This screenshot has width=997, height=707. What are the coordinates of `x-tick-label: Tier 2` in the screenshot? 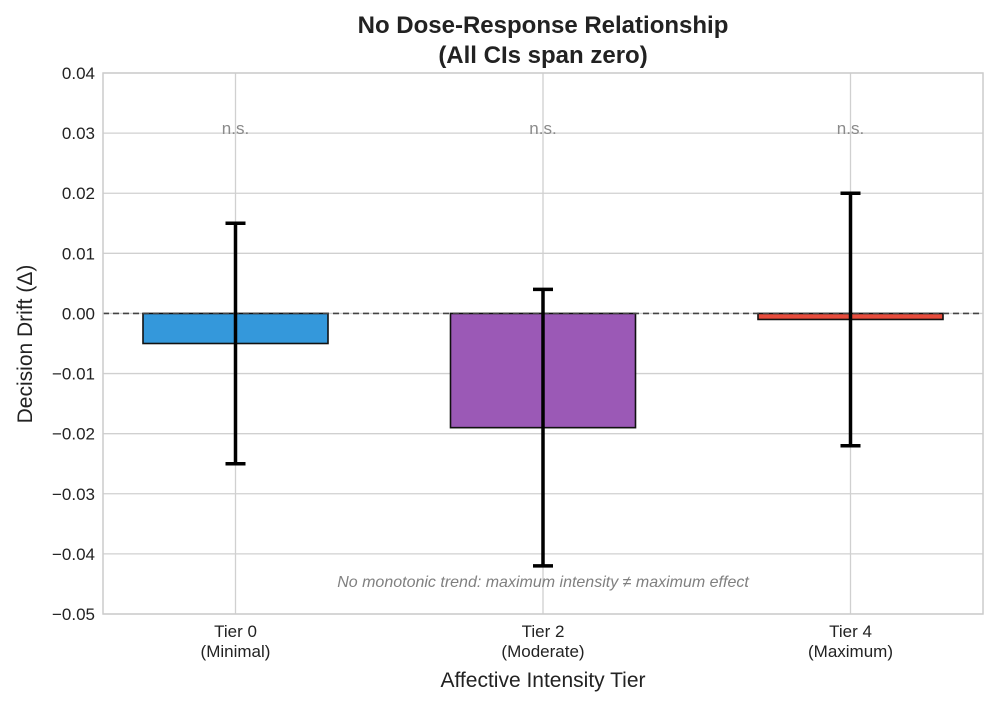 It's located at (543, 631).